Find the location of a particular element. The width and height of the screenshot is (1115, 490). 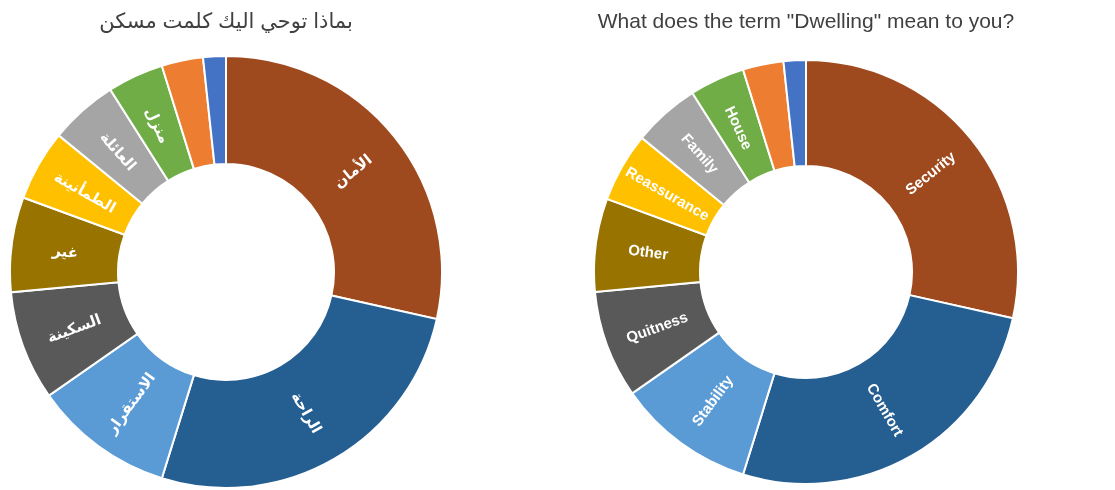

chart-title: بماذا توحي اليك كلمت مسكن is located at coordinates (226, 21).